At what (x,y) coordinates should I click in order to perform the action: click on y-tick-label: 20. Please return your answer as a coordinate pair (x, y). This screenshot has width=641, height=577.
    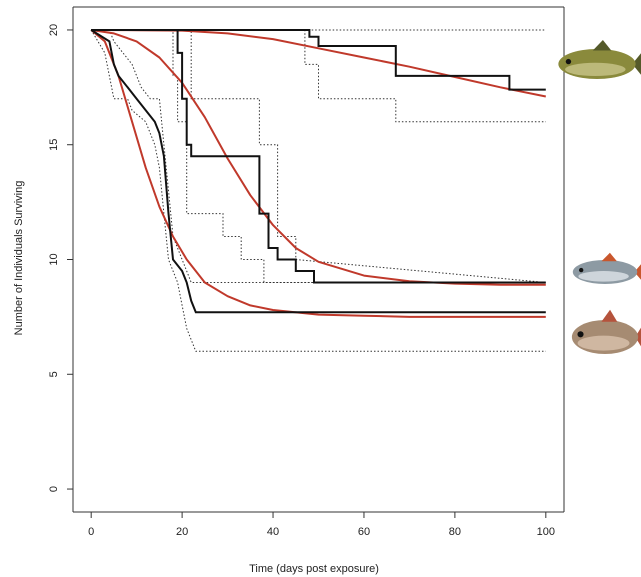
    Looking at the image, I should click on (54, 30).